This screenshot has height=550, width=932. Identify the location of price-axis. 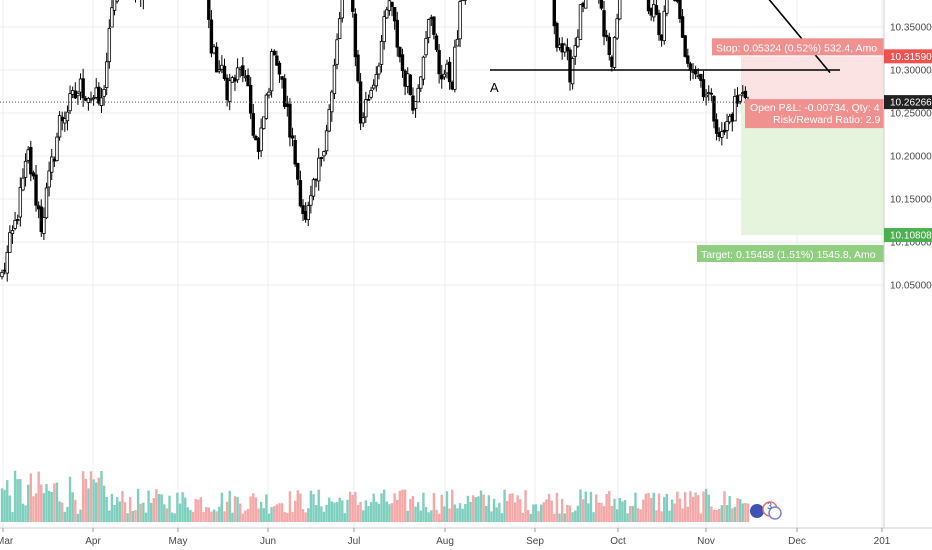
(908, 275).